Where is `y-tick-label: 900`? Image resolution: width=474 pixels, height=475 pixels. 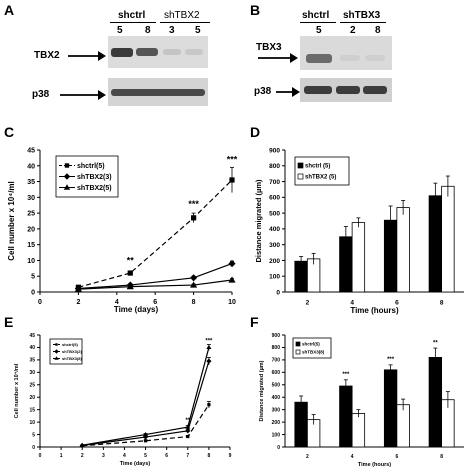
y-tick-label: 900 is located at coordinates (276, 336).